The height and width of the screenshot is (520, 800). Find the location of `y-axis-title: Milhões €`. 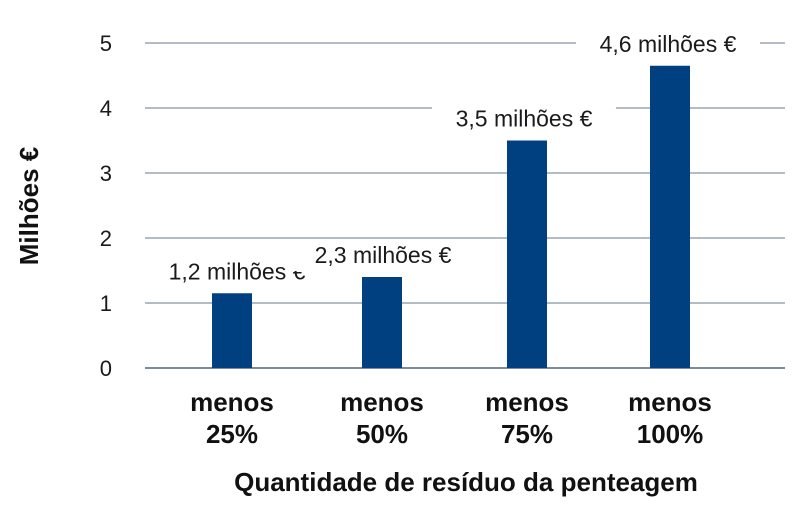

y-axis-title: Milhões € is located at coordinates (29, 206).